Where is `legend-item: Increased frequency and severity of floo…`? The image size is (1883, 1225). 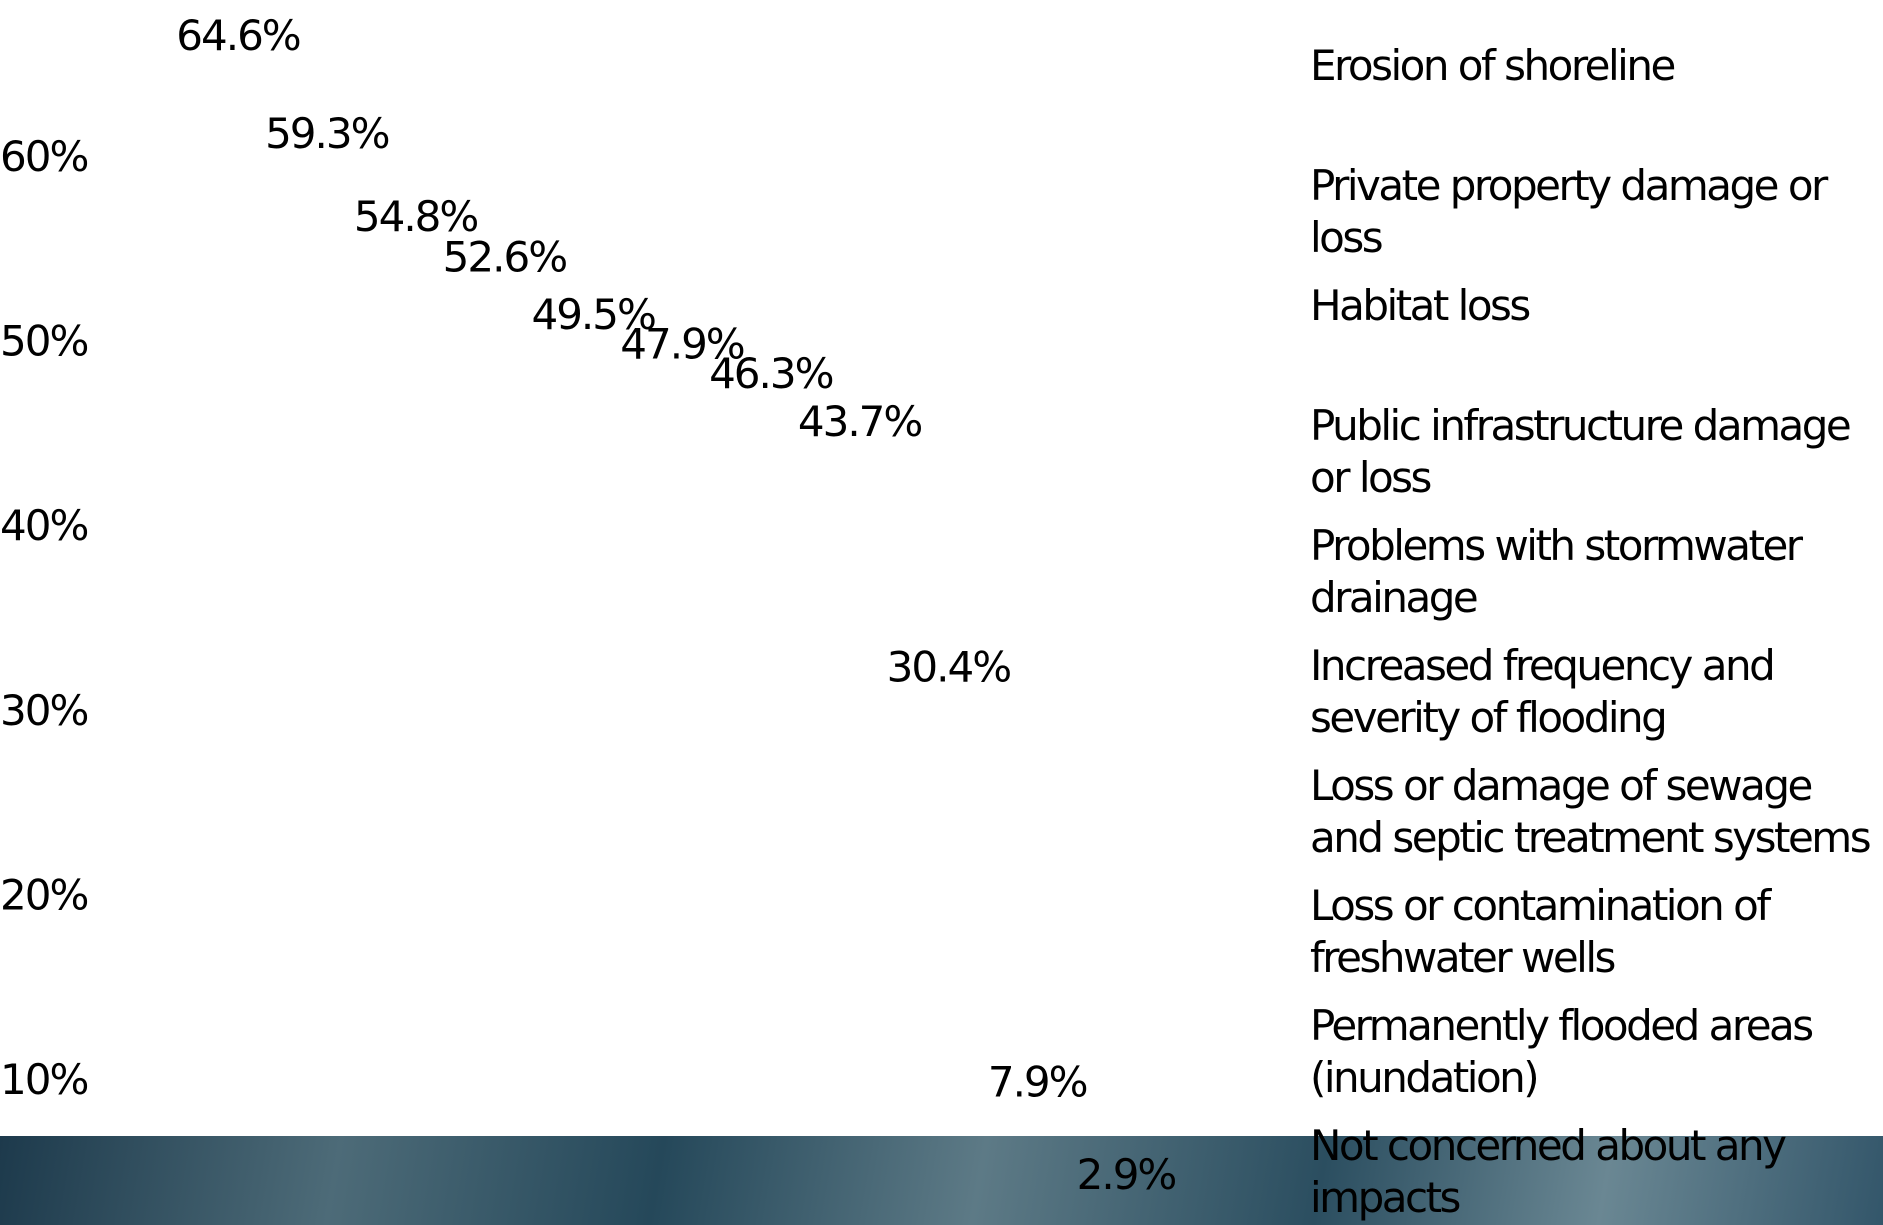
legend-item: Increased frequency and severity of floo… is located at coordinates (1543, 691).